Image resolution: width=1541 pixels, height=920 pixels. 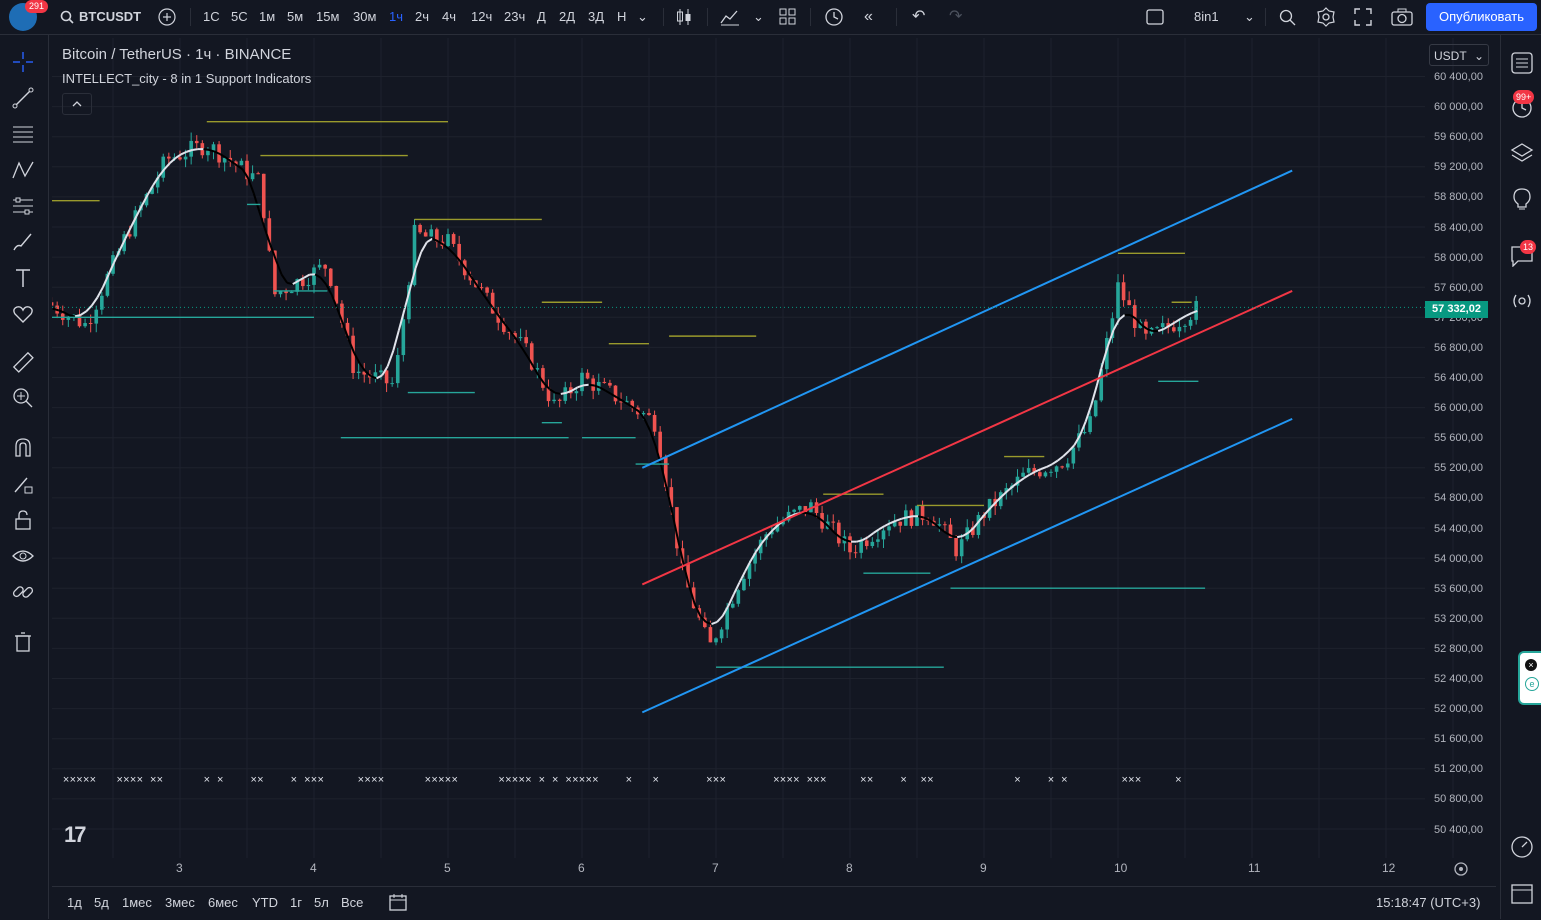 I want to click on watchlist-icon, so click(x=1522, y=63).